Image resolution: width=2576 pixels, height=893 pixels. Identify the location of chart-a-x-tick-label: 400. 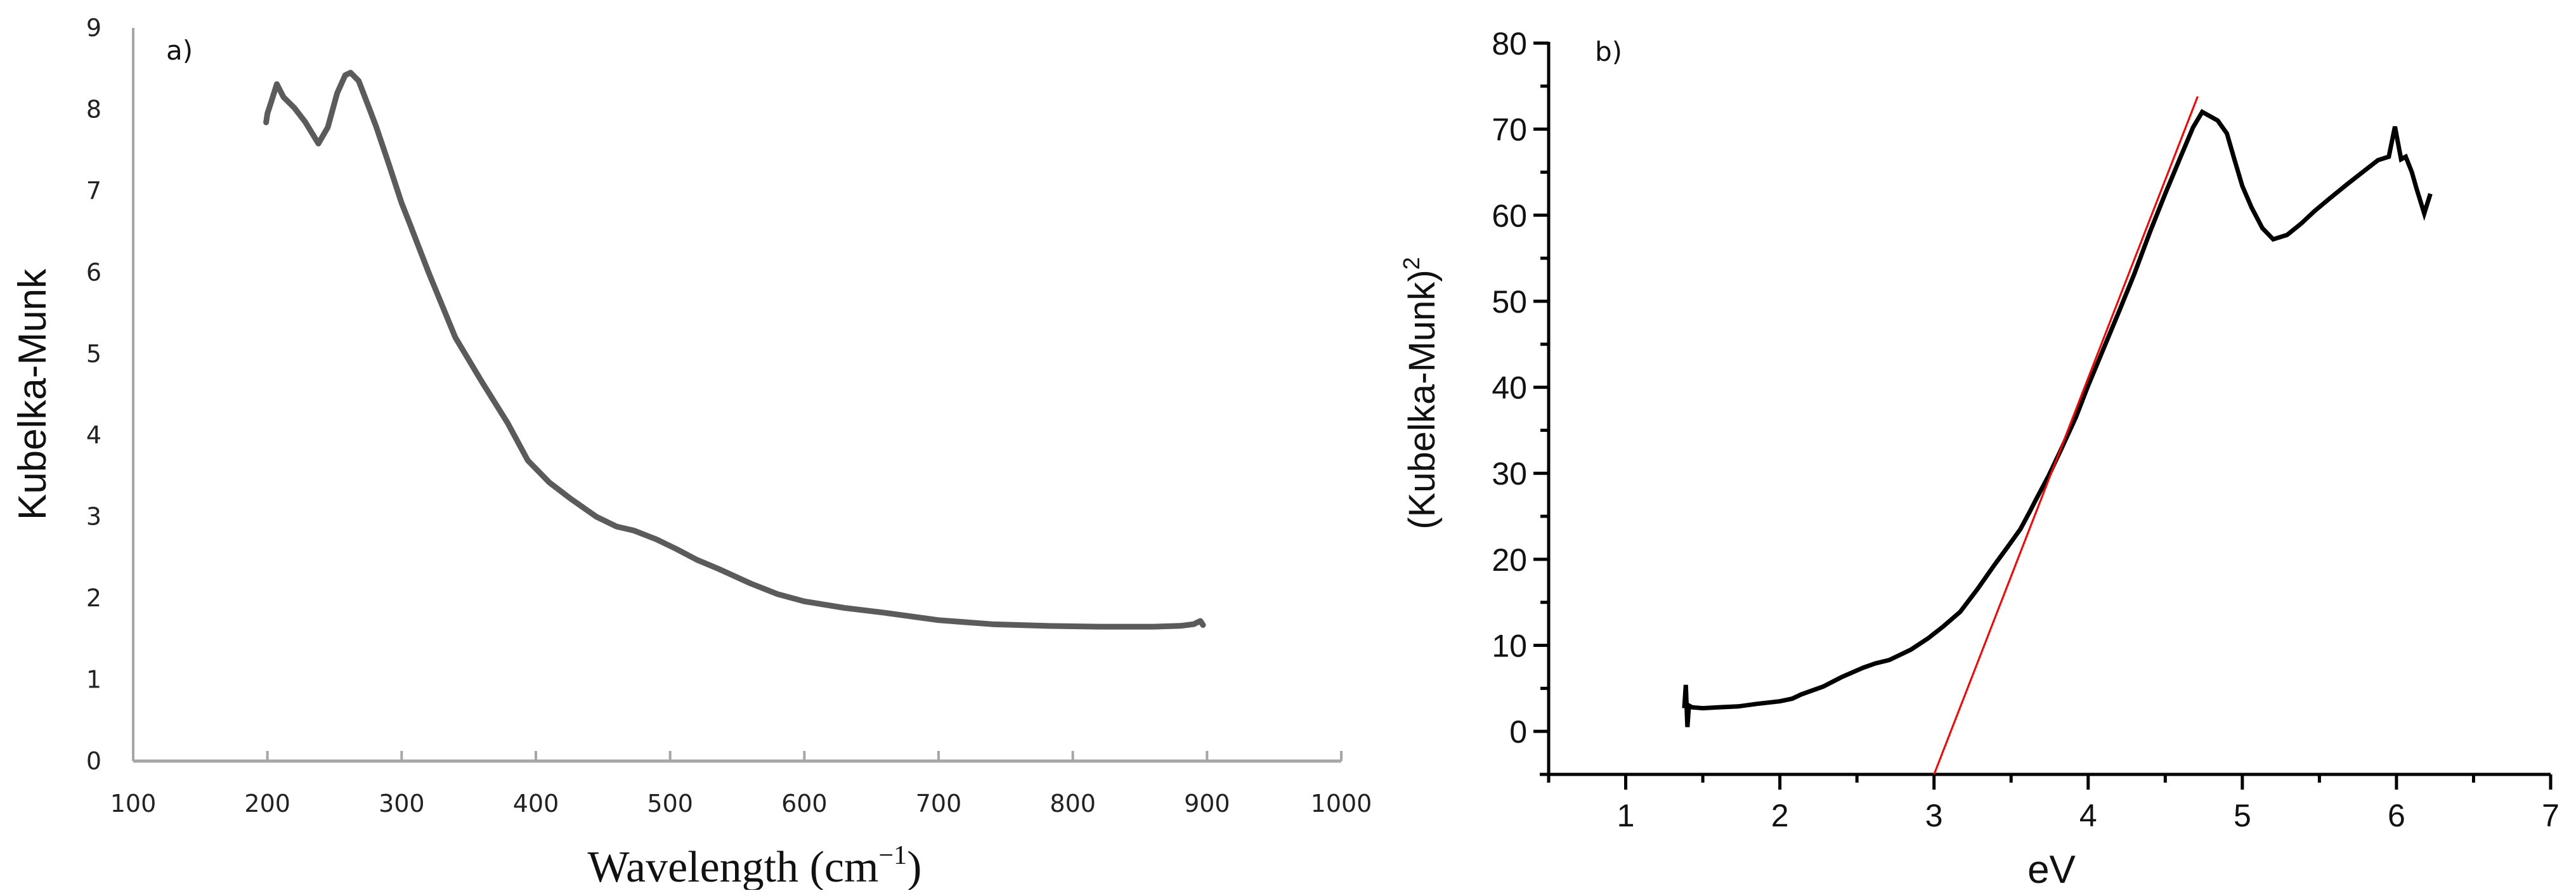
(536, 804).